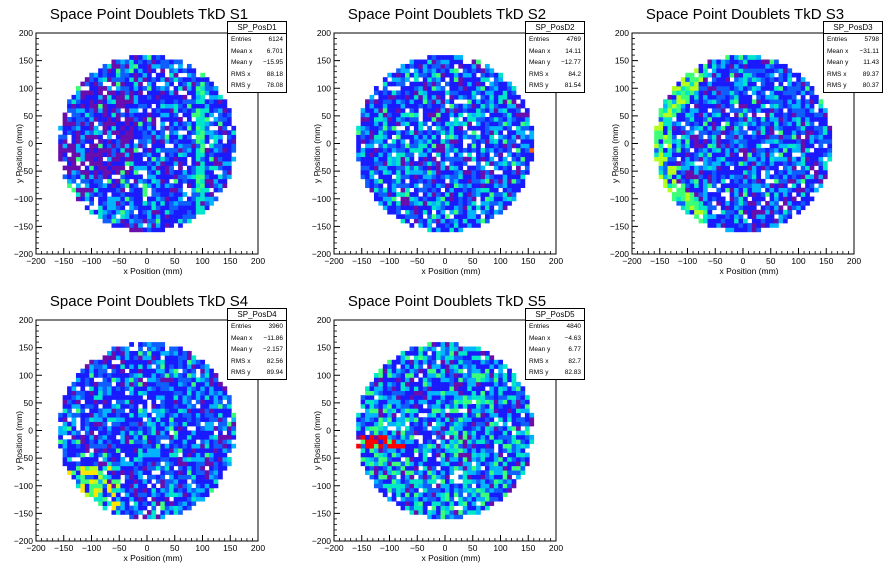 Image resolution: width=896 pixels, height=574 pixels. What do you see at coordinates (257, 339) in the screenshot?
I see `stats-row: Mean x −11.86` at bounding box center [257, 339].